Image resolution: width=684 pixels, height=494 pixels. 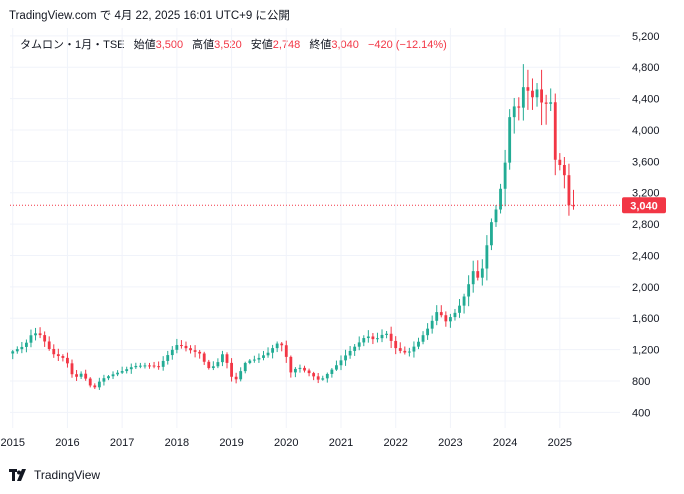 I want to click on y-tick-label: 800, so click(x=641, y=382).